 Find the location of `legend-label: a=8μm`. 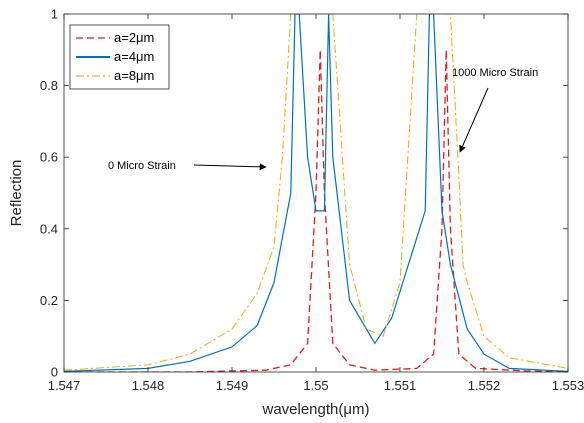

legend-label: a=8μm is located at coordinates (134, 75).